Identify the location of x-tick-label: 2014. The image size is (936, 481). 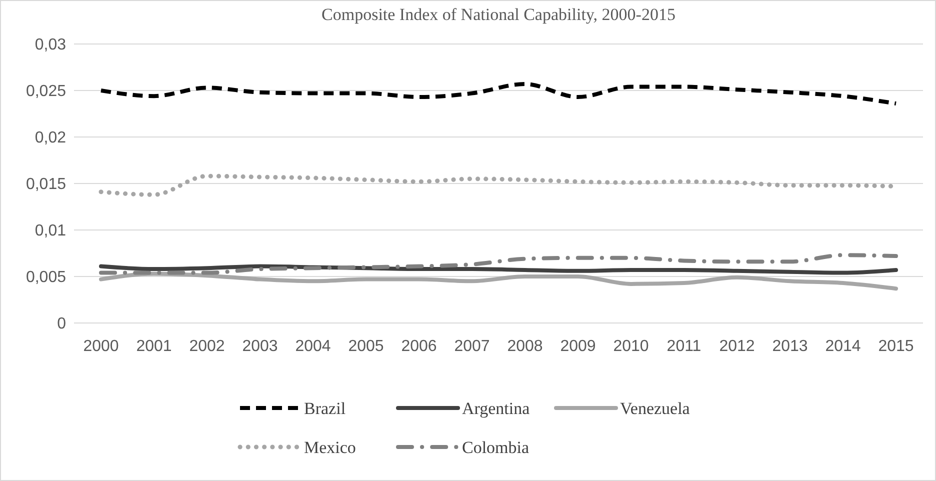
(843, 346).